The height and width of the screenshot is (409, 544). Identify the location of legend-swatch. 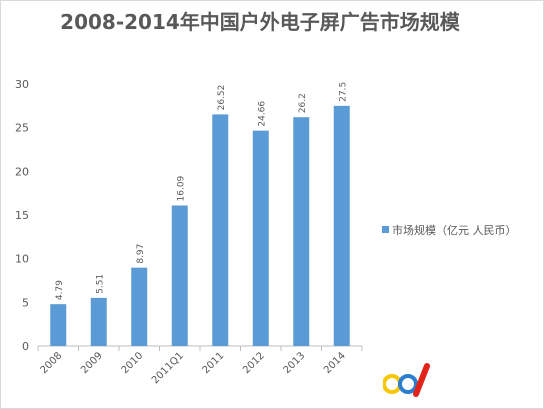
(385, 229).